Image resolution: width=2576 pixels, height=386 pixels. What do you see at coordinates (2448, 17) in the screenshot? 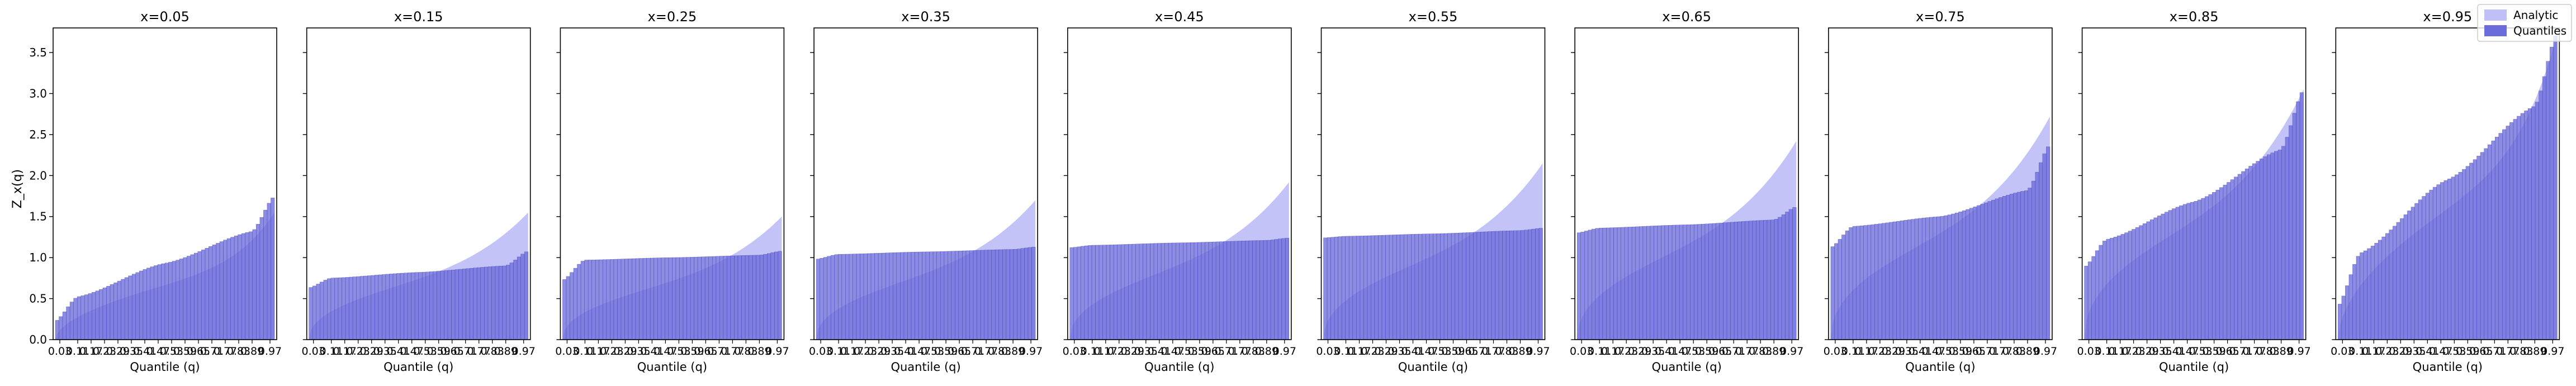
I see `subplot-title: x=0.95` at bounding box center [2448, 17].